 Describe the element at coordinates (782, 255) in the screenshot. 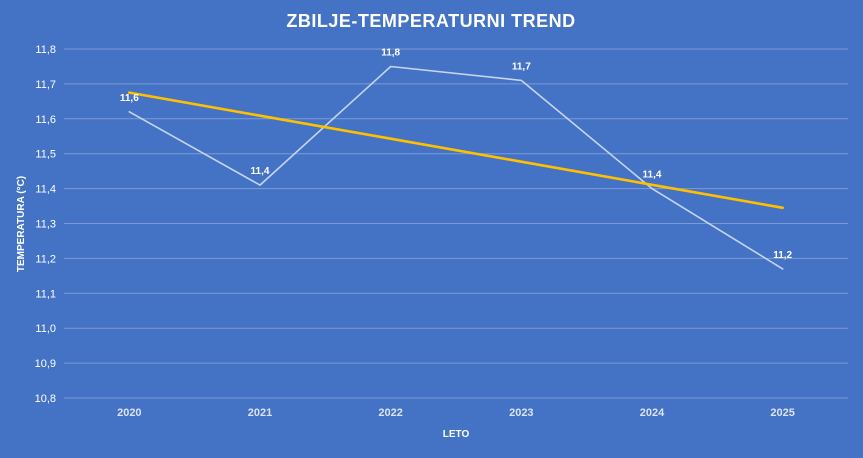

I see `data-label: 11,2` at that location.